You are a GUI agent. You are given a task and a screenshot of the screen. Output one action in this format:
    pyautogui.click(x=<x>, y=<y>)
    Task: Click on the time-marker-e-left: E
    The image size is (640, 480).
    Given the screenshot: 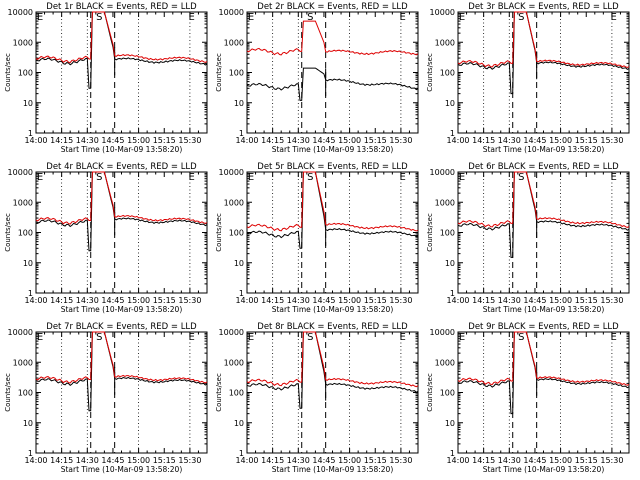 What is the action you would take?
    pyautogui.click(x=40, y=177)
    